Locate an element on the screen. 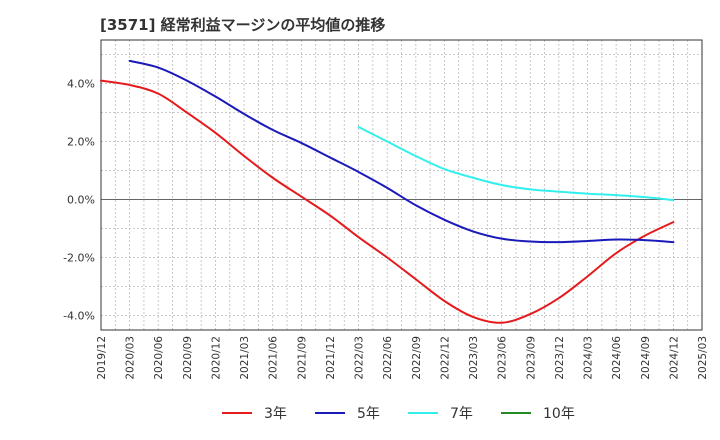 This screenshot has width=720, height=440. x-tick-label: 2023/03 is located at coordinates (474, 358).